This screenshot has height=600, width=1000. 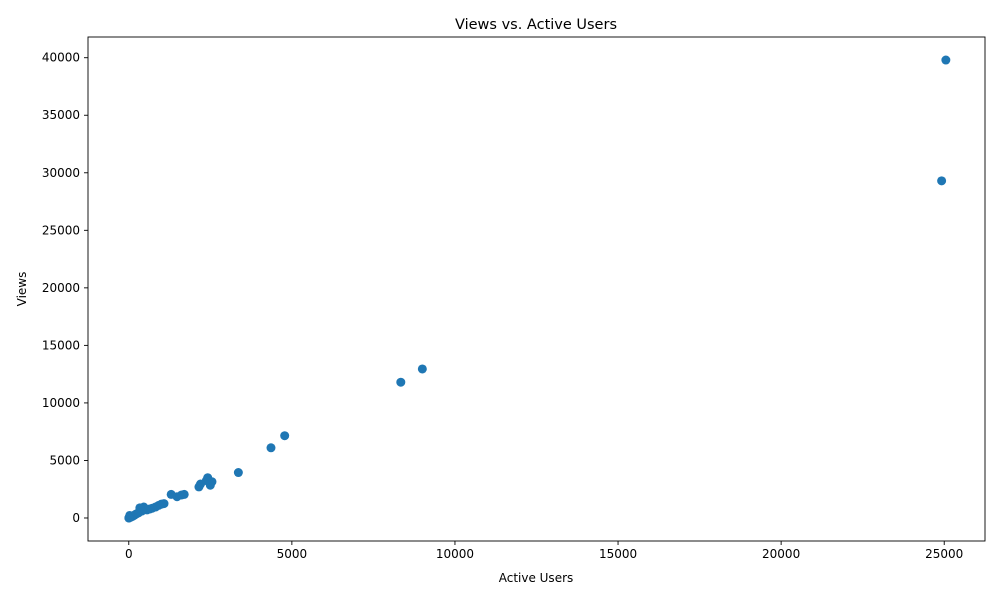 I want to click on y-tick-label: 20000, so click(x=61, y=288).